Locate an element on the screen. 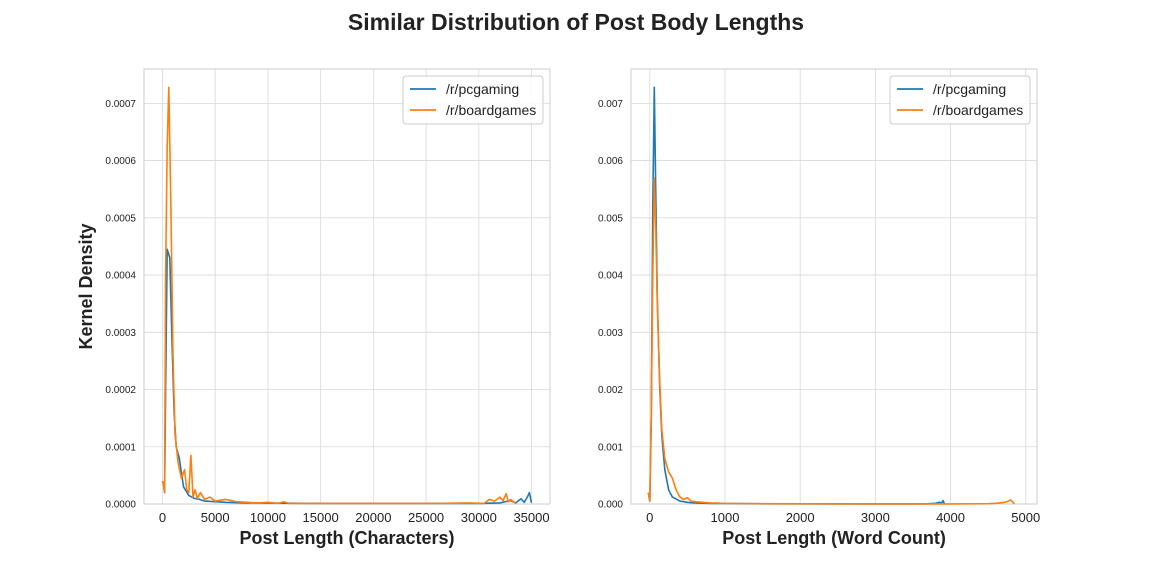 Image resolution: width=1152 pixels, height=581 pixels. y-tick-label: 0.0001 is located at coordinates (120, 447).